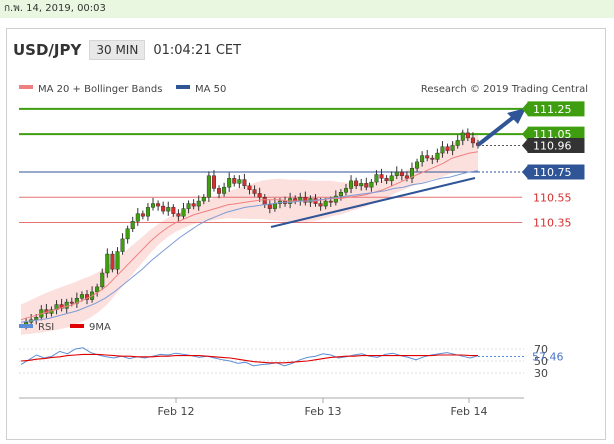 This screenshot has width=614, height=444. What do you see at coordinates (46, 327) in the screenshot?
I see `rsi-legend-label: RSI` at bounding box center [46, 327].